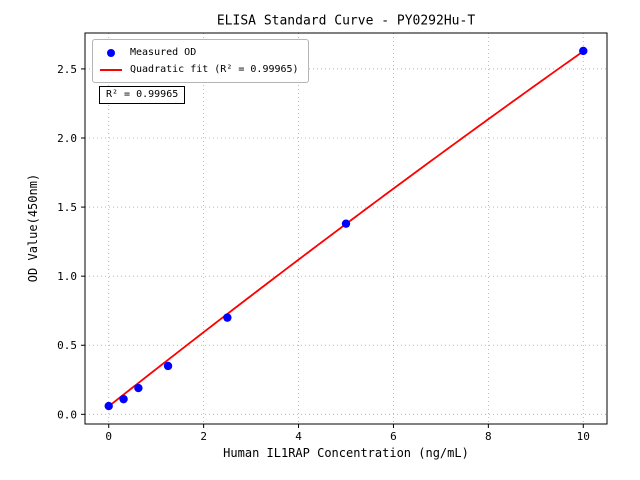 The width and height of the screenshot is (640, 480). I want to click on x-tick-label: 2, so click(203, 436).